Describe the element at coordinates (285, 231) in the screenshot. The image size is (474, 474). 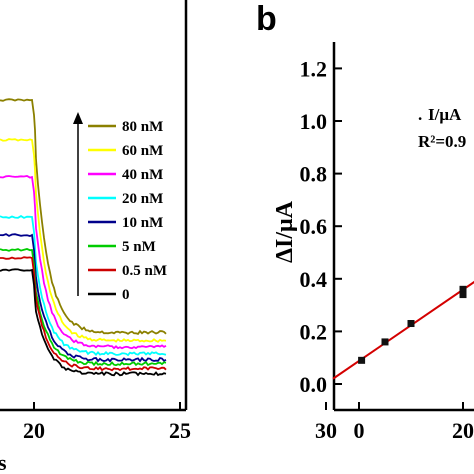
I see `panel-b-ylabel: ΔI/μA` at that location.